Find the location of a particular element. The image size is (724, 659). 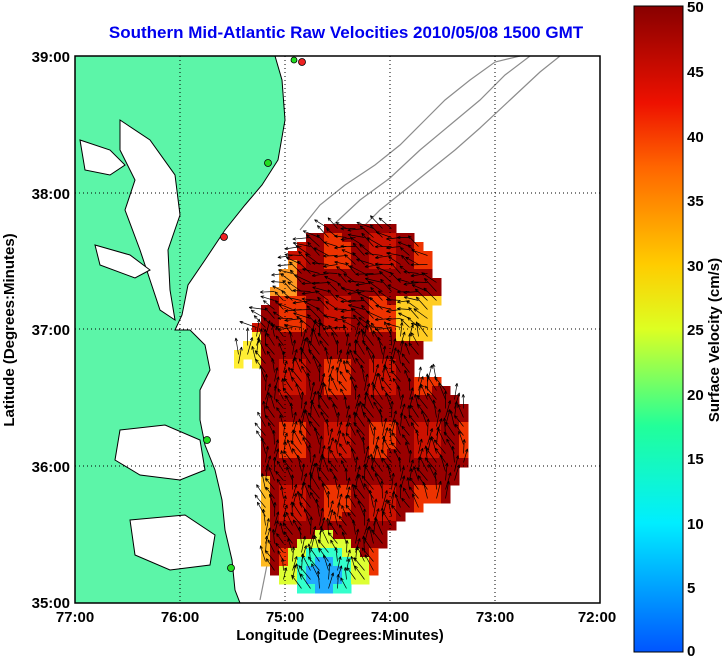

x-axis-label: Longitude (Degrees:Minutes) is located at coordinates (340, 635).